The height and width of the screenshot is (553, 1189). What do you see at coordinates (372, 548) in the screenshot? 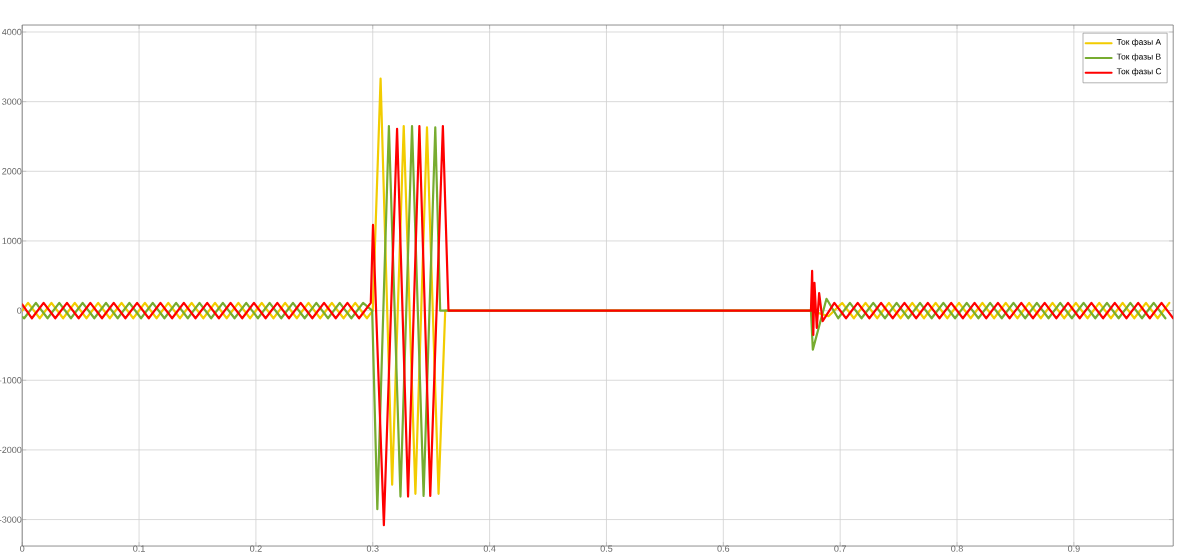
I see `x-tick-label: 0.3` at bounding box center [372, 548].